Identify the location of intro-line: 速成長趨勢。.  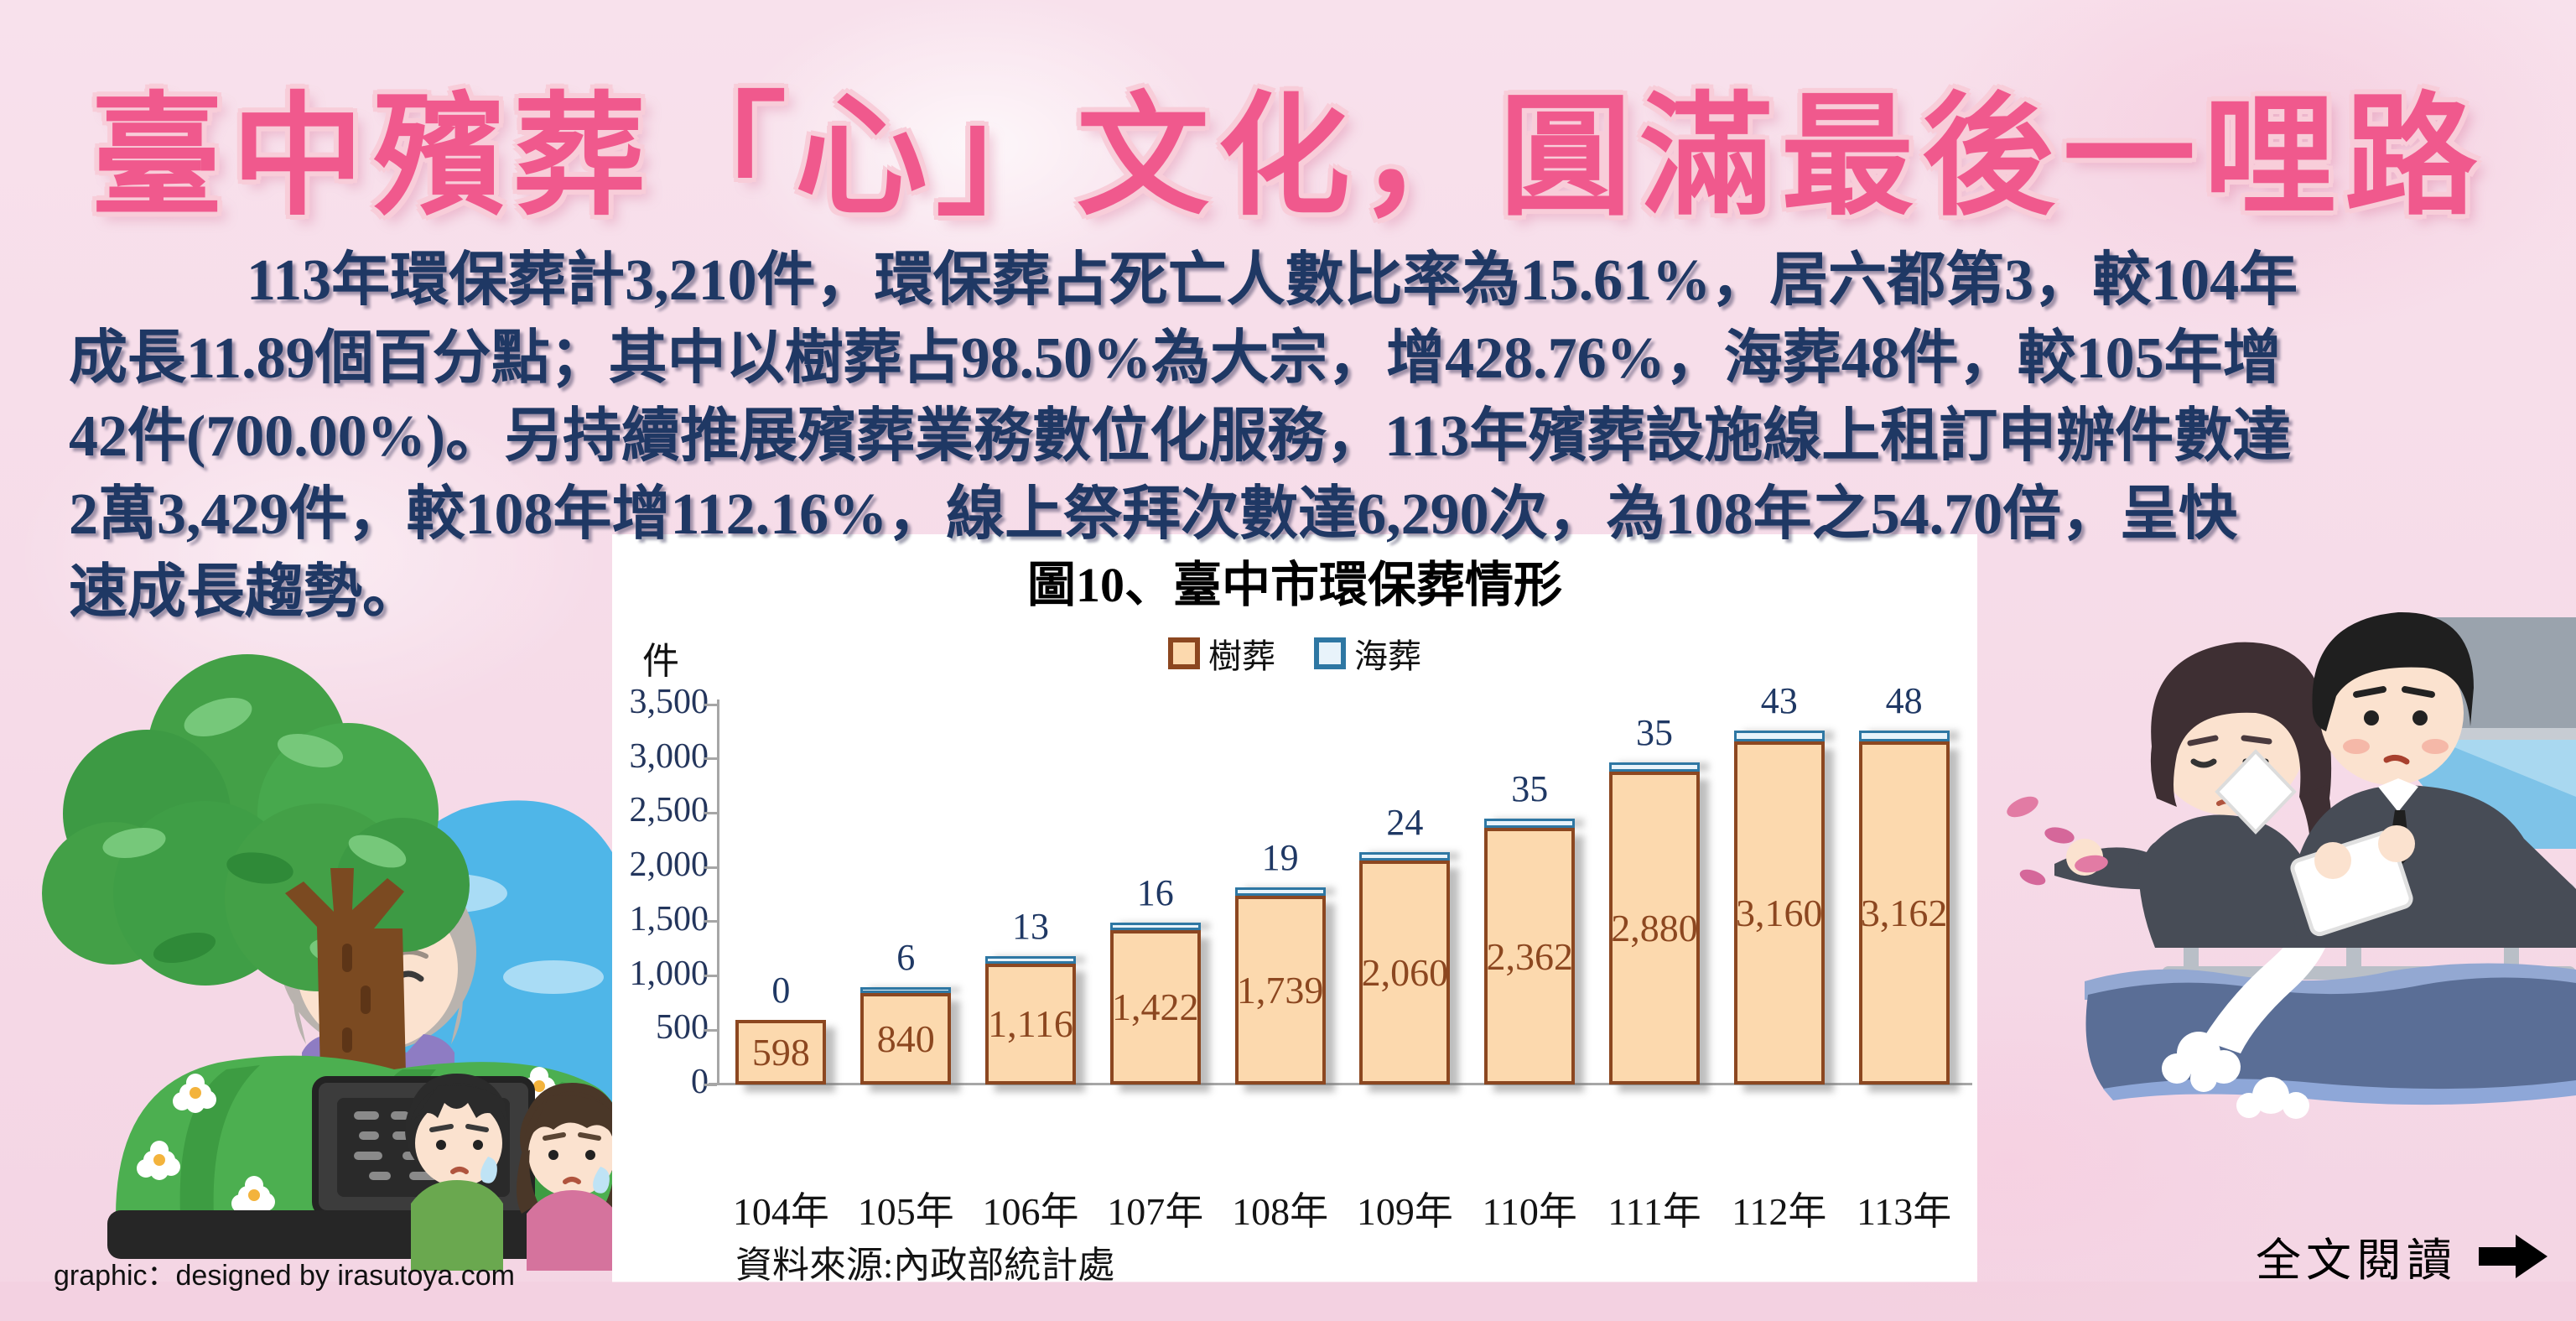
(245, 592).